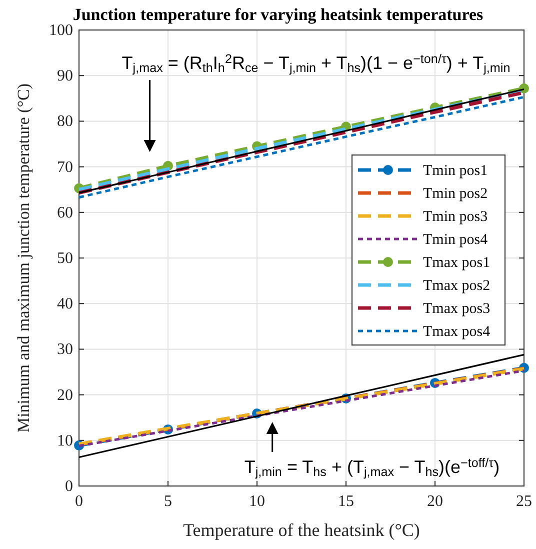  What do you see at coordinates (456, 286) in the screenshot?
I see `legend-label: Tmax pos2` at bounding box center [456, 286].